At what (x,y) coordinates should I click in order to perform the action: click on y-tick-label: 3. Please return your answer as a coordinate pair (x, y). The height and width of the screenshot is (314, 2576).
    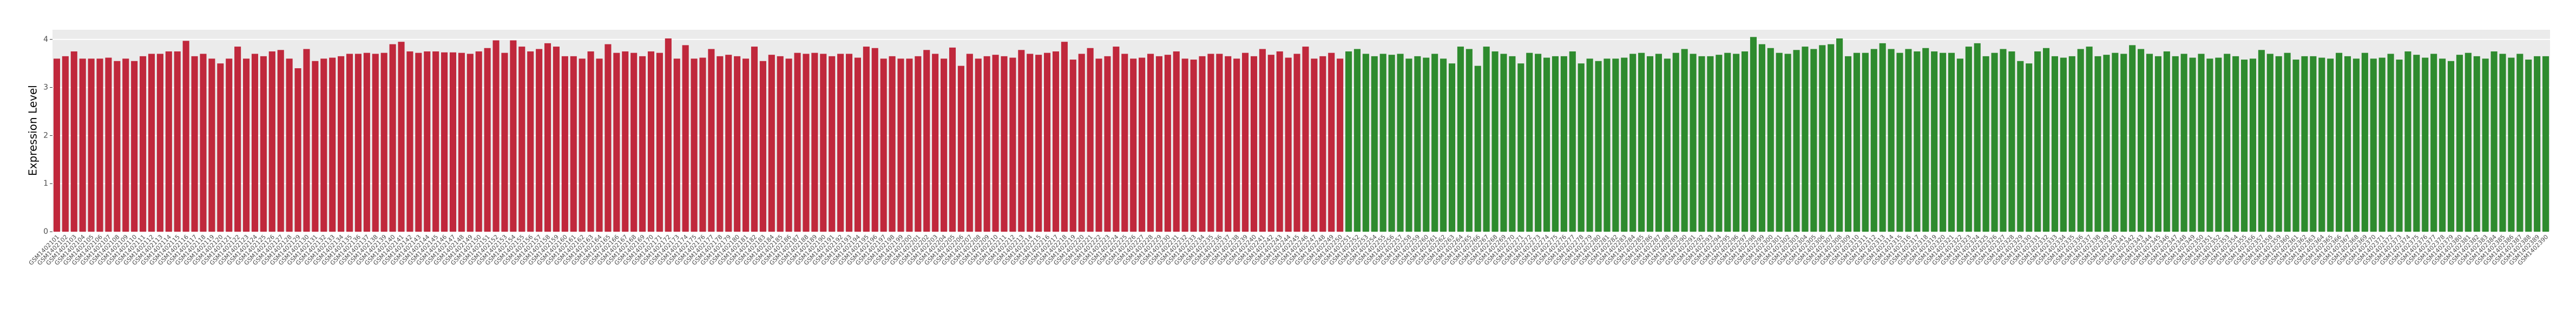
    Looking at the image, I should click on (45, 87).